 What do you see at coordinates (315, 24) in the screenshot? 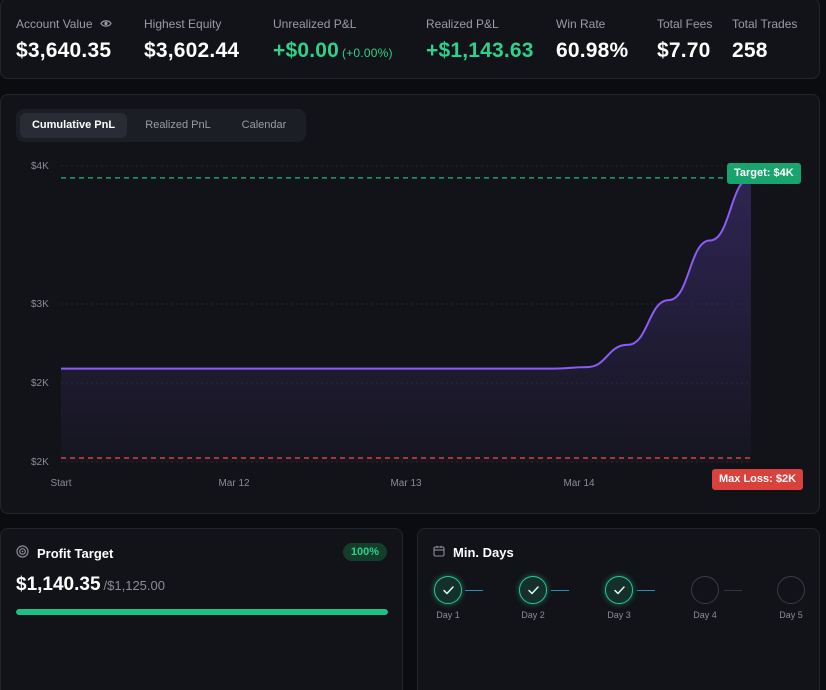
I see `stat-label: Unrealized P&L` at bounding box center [315, 24].